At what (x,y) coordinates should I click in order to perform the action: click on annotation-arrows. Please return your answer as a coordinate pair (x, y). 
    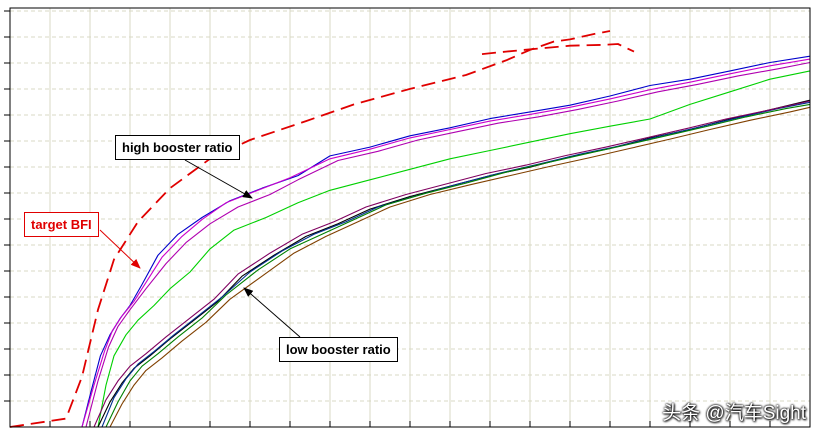
    Looking at the image, I should click on (200, 248).